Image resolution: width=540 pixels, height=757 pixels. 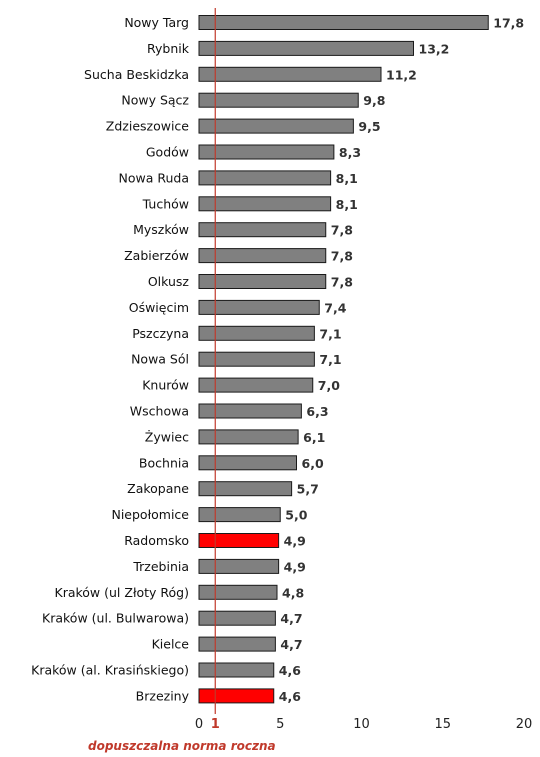 What do you see at coordinates (155, 100) in the screenshot?
I see `category-label: Nowy Sącz` at bounding box center [155, 100].